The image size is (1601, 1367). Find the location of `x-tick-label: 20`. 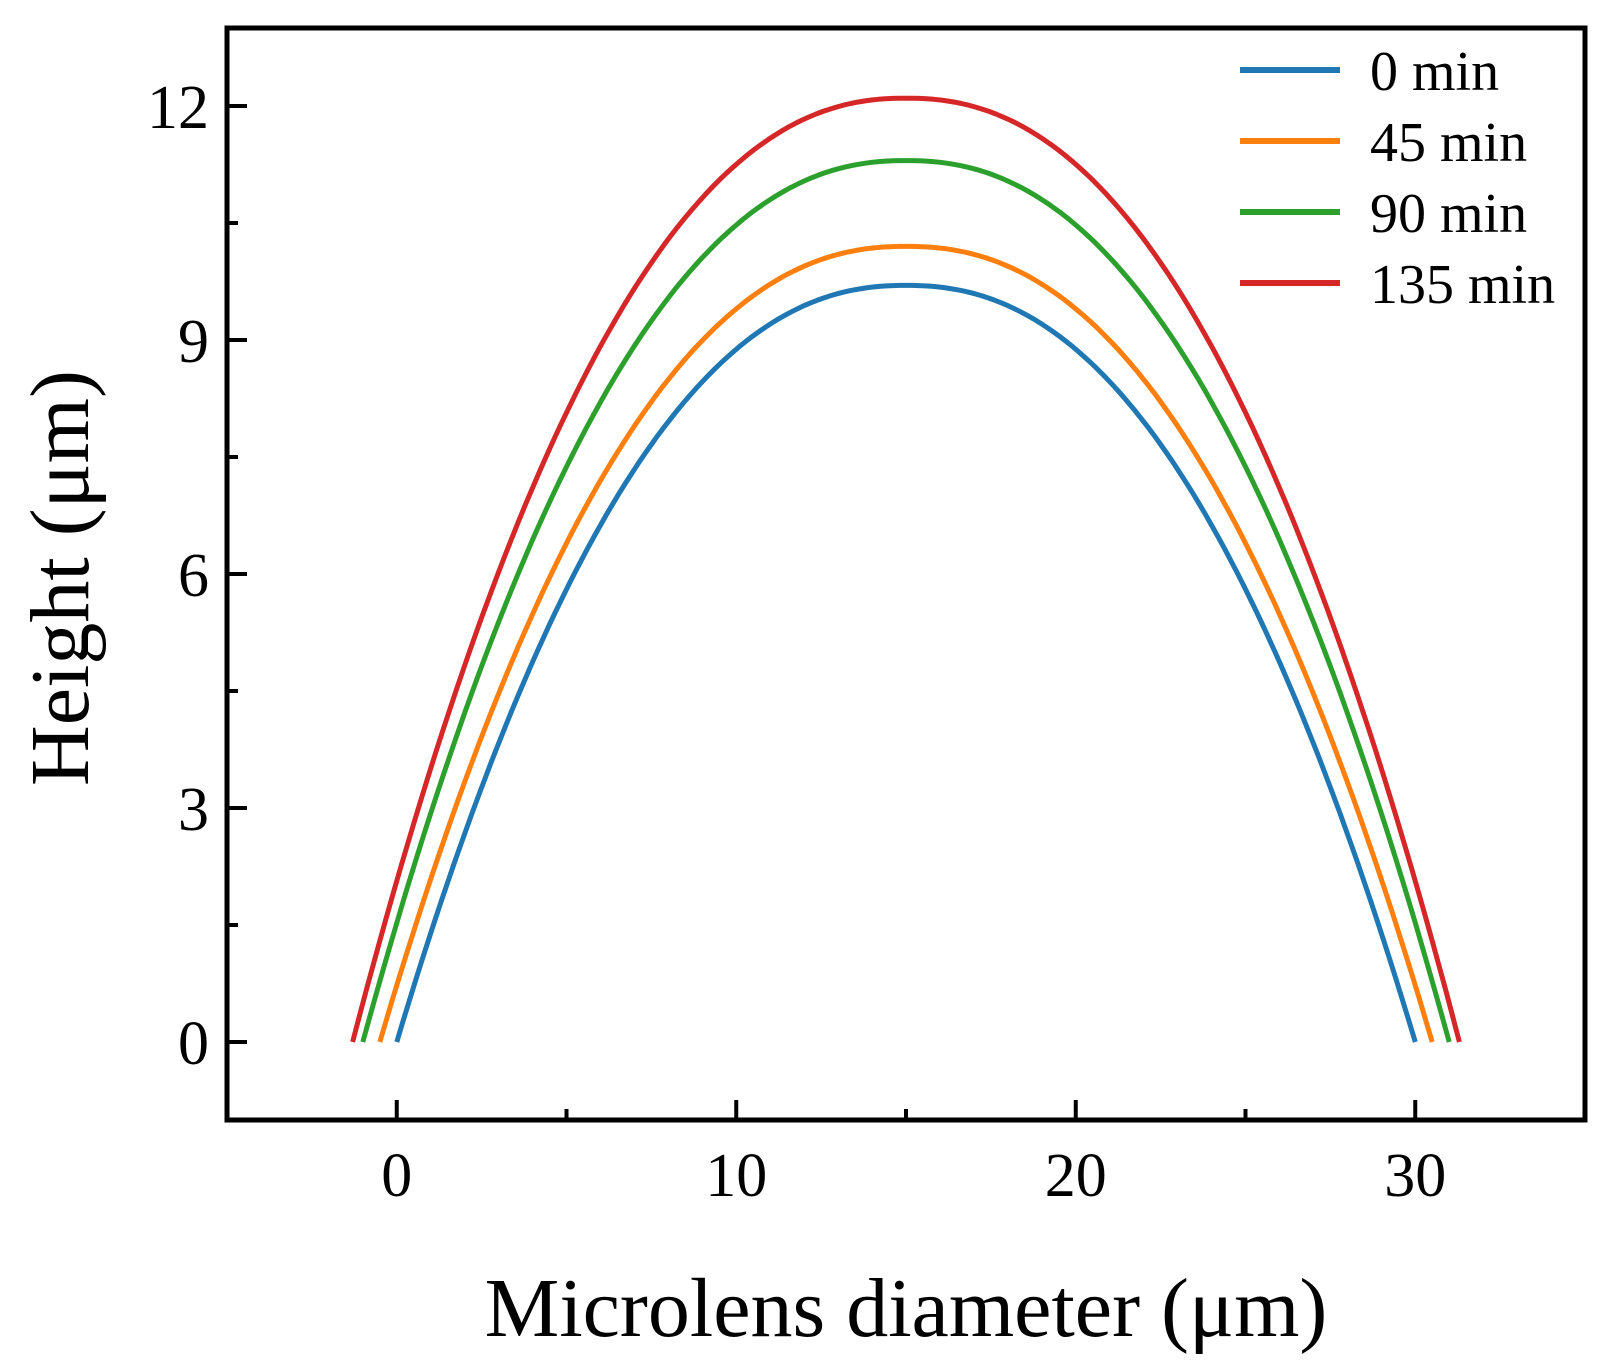

x-tick-label: 20 is located at coordinates (1076, 1176).